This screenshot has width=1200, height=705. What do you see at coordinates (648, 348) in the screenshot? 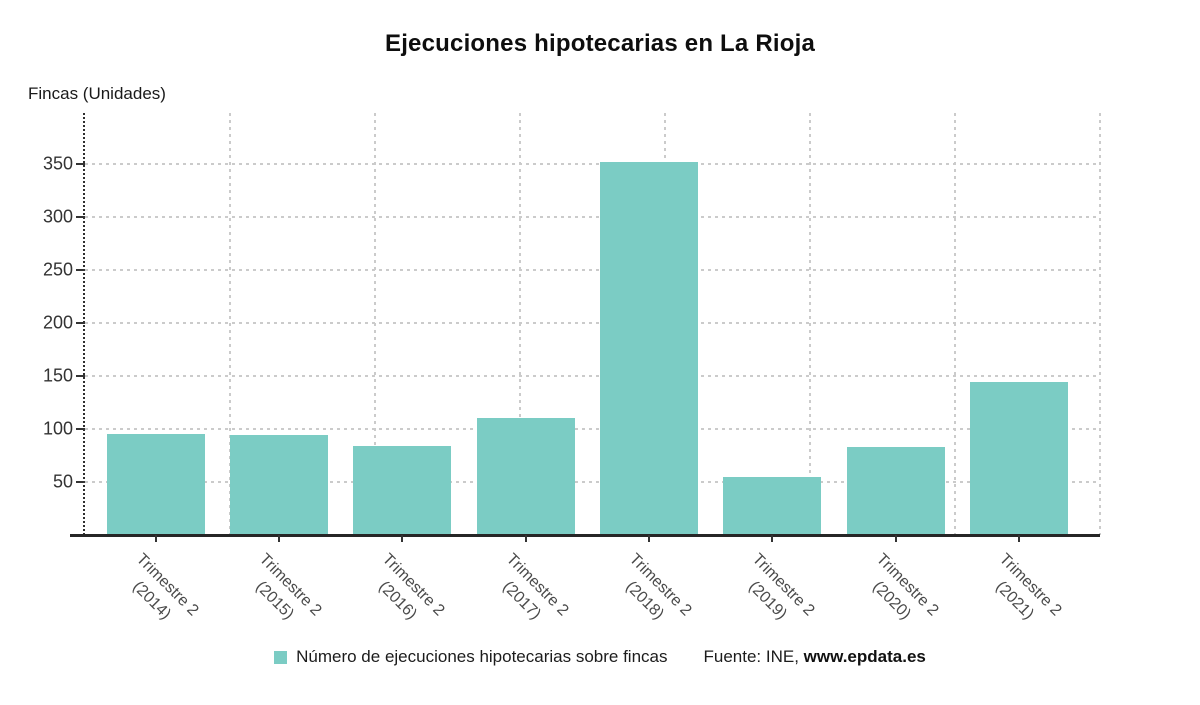
I see `bar-2018` at bounding box center [648, 348].